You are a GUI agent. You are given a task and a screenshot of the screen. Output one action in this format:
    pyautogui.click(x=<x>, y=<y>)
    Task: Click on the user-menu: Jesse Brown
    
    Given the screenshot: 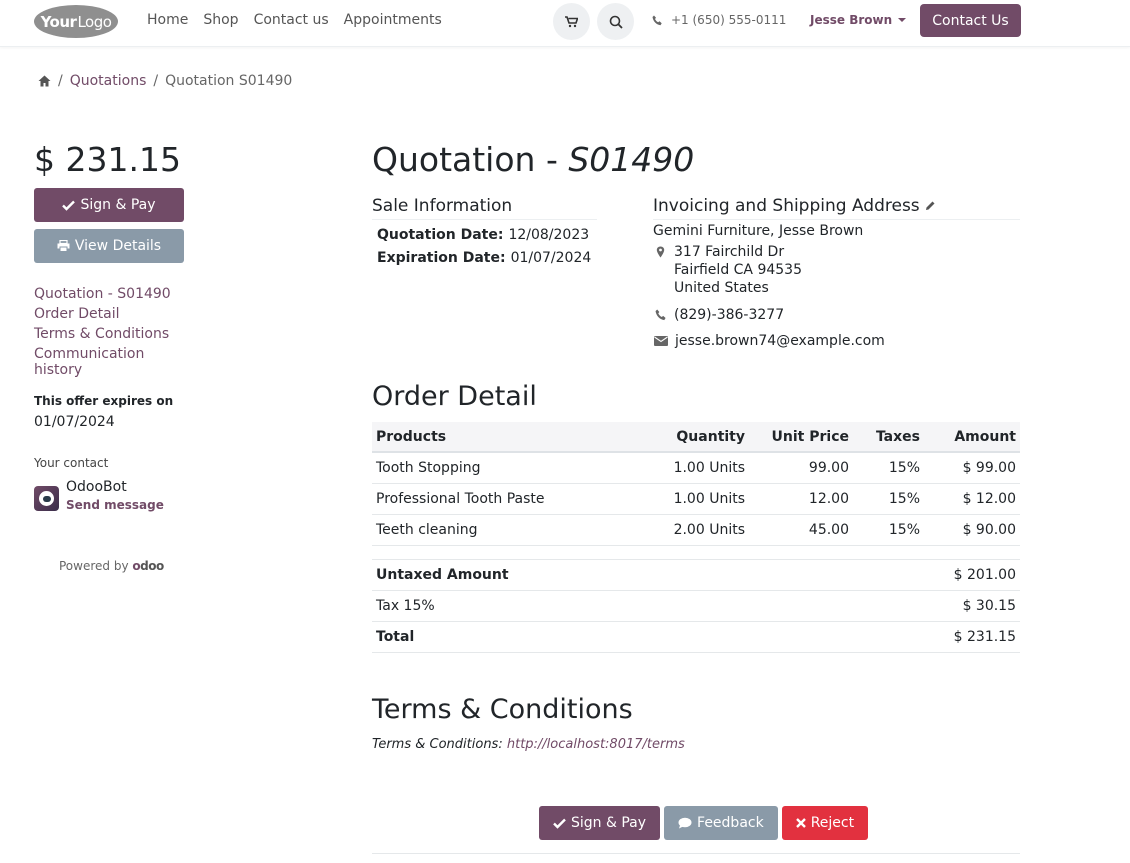 What is the action you would take?
    pyautogui.click(x=858, y=20)
    